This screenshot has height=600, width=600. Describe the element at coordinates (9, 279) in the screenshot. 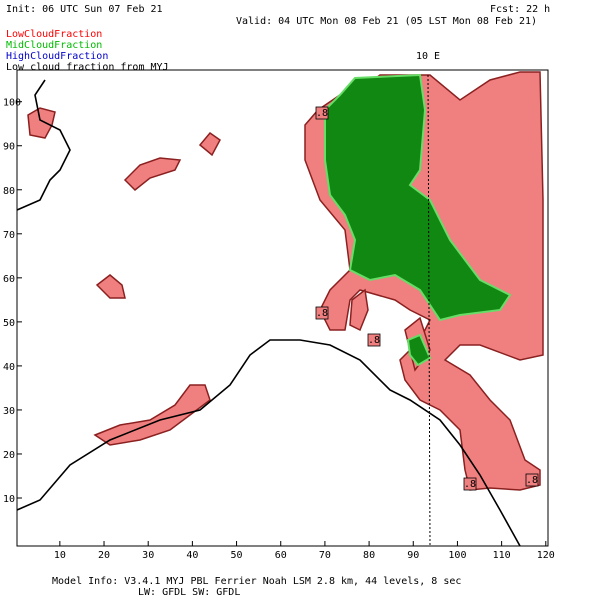

I see `y-tick-label: 60` at that location.